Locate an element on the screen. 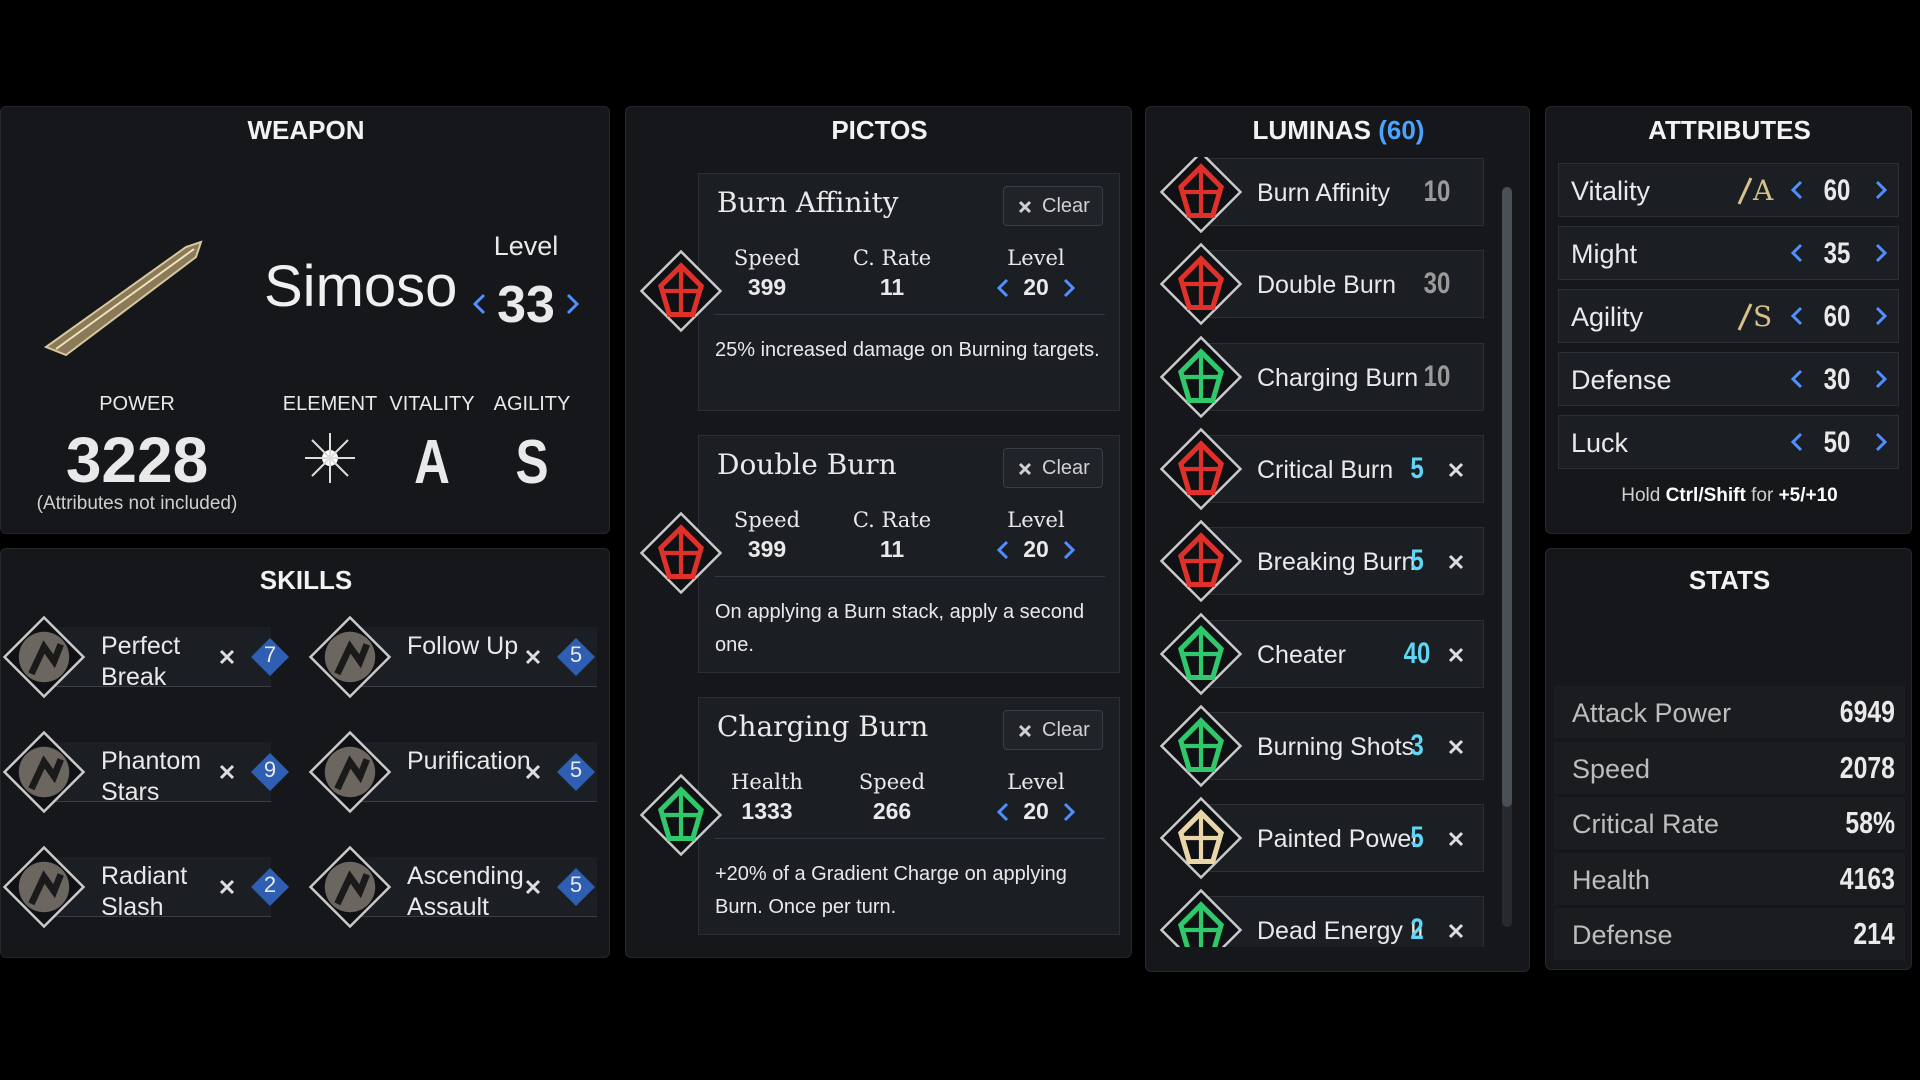 The image size is (1920, 1080). lumina-row: Critical Burn 5 is located at coordinates (1342, 468).